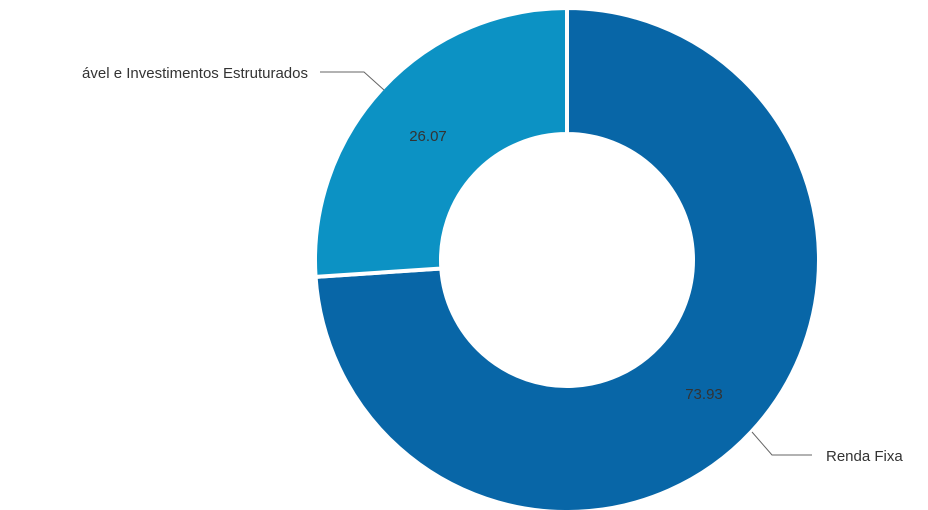 Image resolution: width=928 pixels, height=510 pixels. I want to click on slice-value-label-investimentos: 26.07, so click(428, 136).